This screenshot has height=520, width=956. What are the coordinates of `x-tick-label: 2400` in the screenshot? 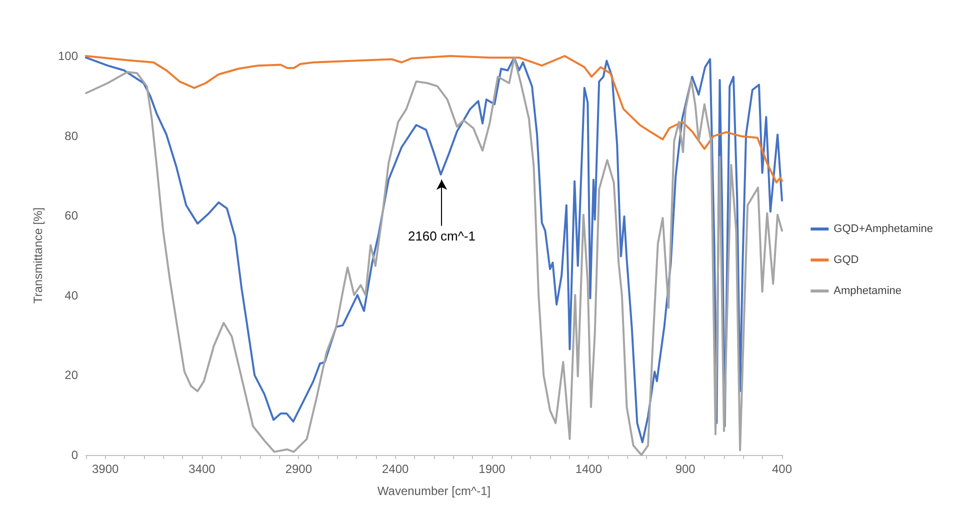 It's located at (396, 469).